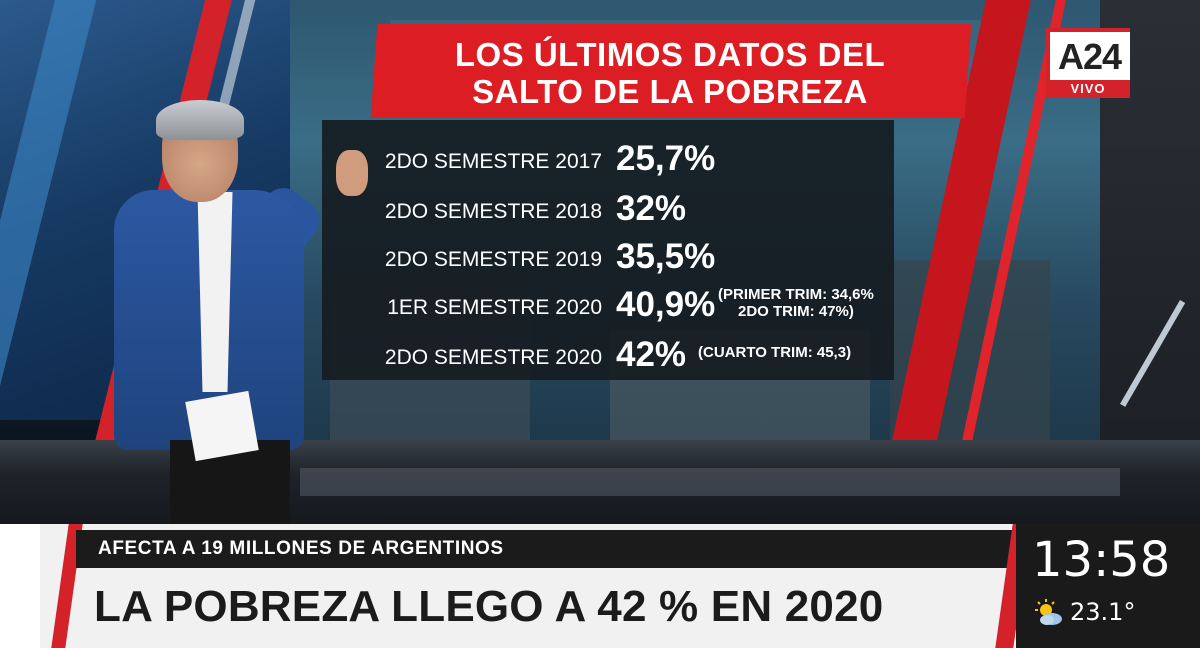  What do you see at coordinates (489, 606) in the screenshot?
I see `headline: LA POBREZA LLEGO A 42 % EN 2020` at bounding box center [489, 606].